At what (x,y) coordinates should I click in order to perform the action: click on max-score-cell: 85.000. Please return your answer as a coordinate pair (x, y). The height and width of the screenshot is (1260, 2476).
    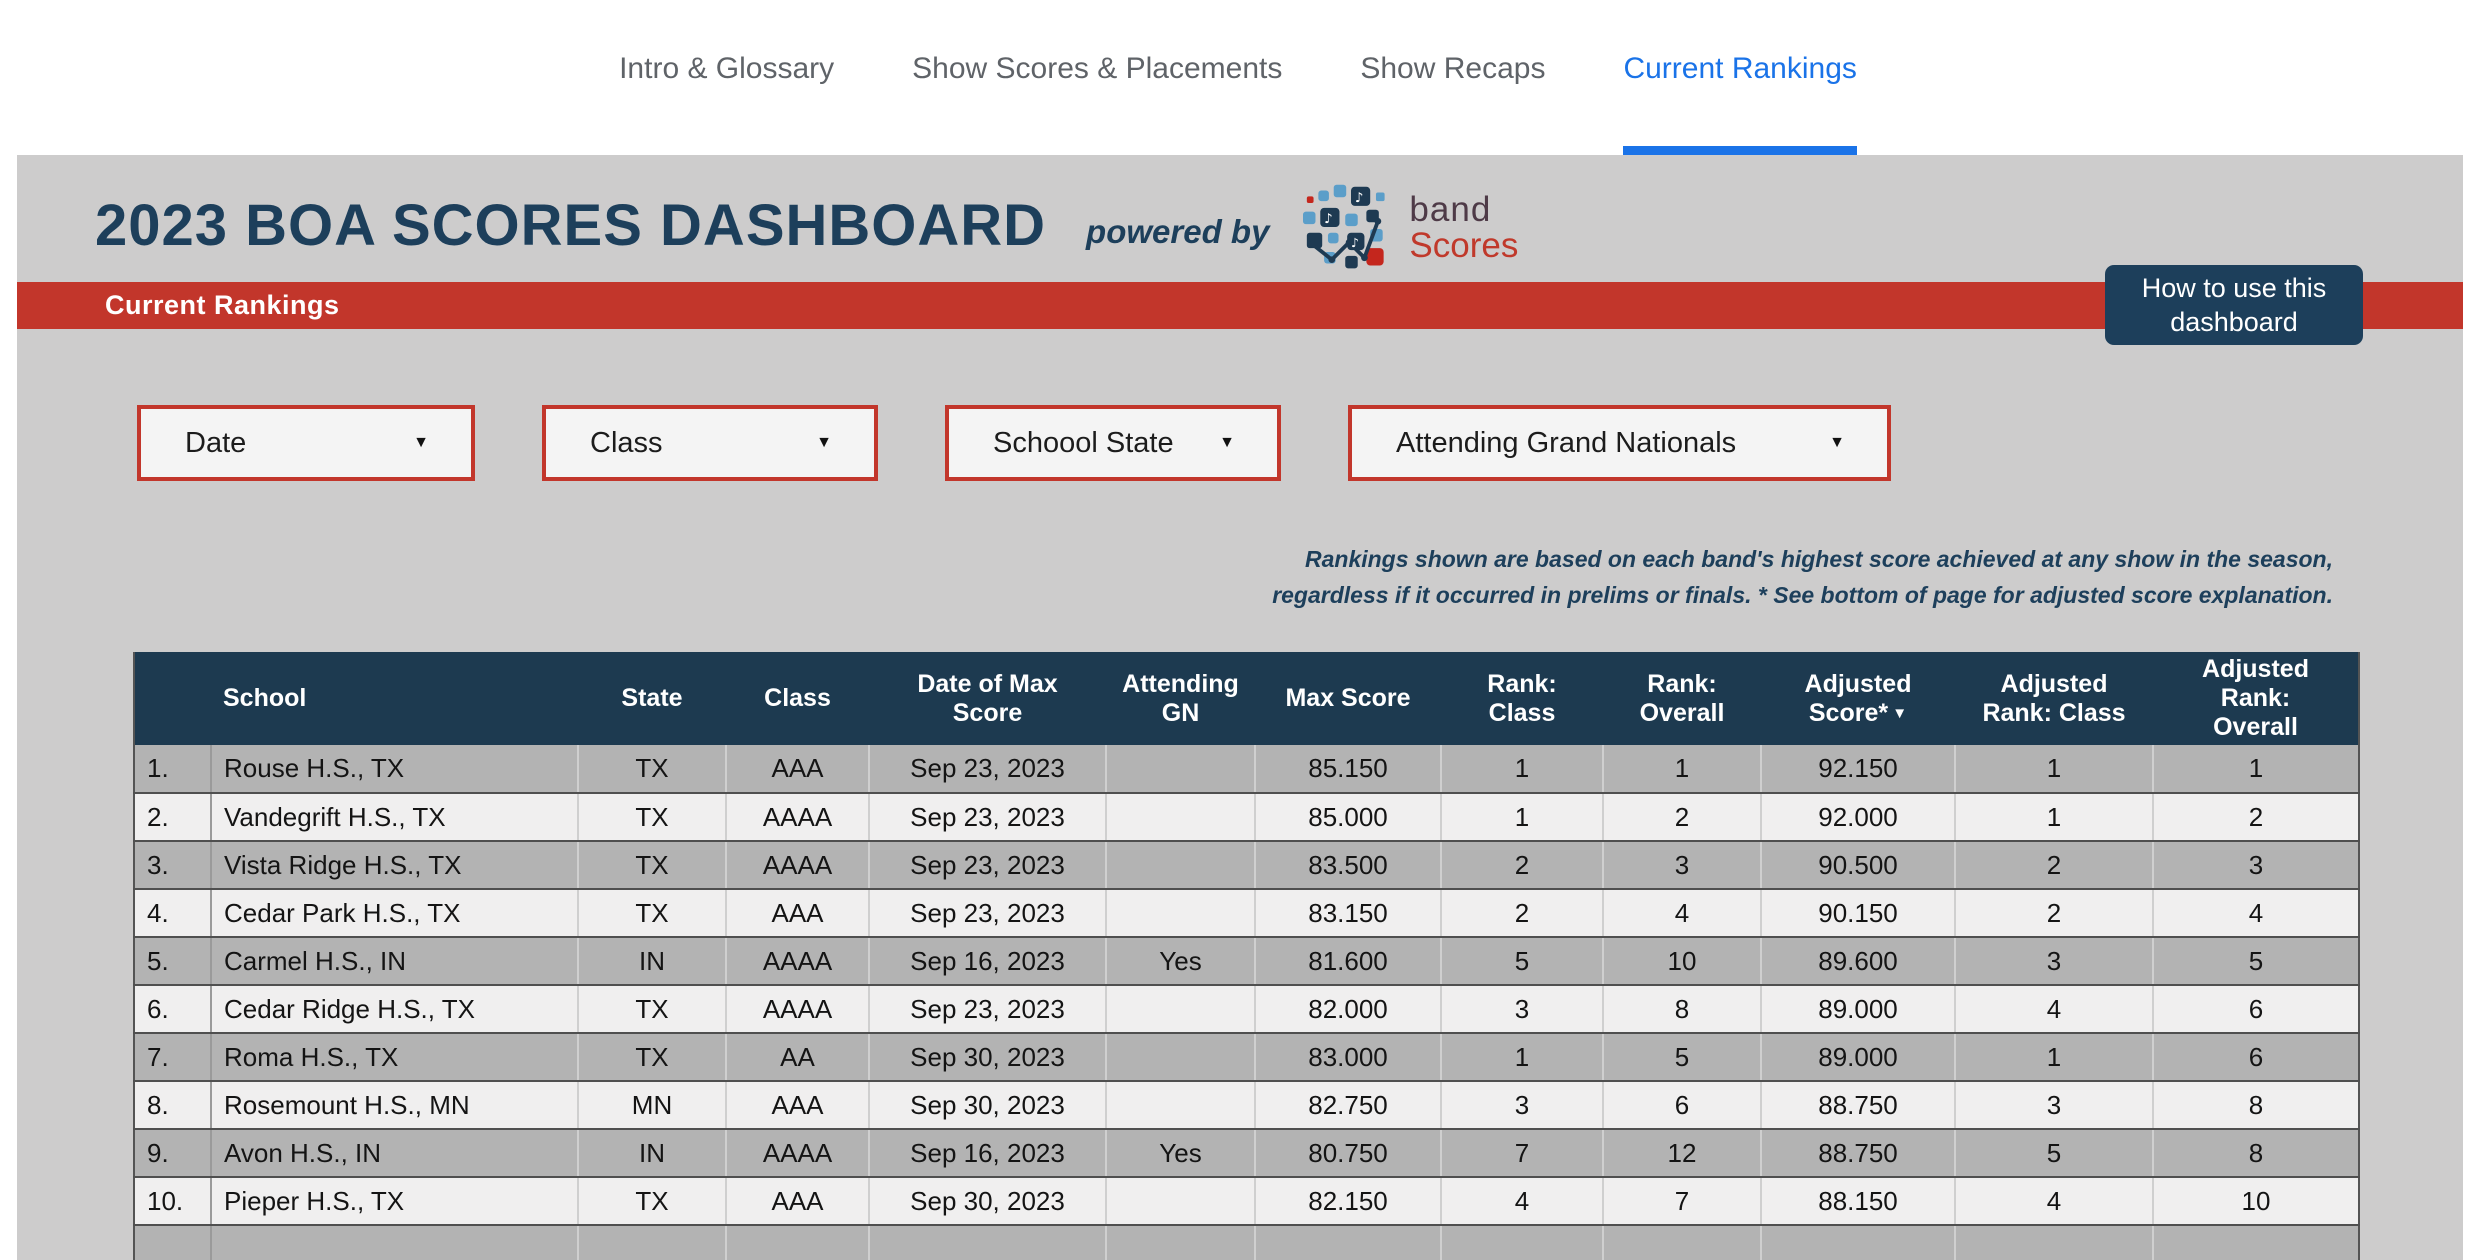
    Looking at the image, I should click on (1347, 817).